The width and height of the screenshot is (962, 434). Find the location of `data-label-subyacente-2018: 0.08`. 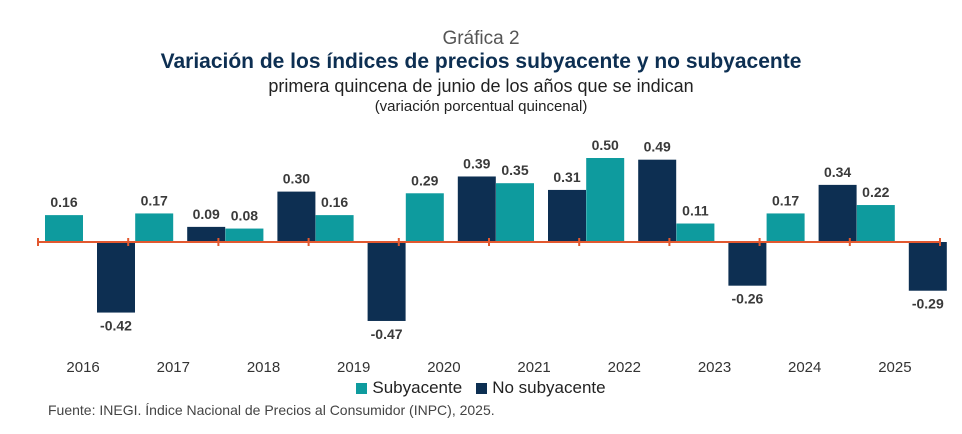

data-label-subyacente-2018: 0.08 is located at coordinates (244, 216).